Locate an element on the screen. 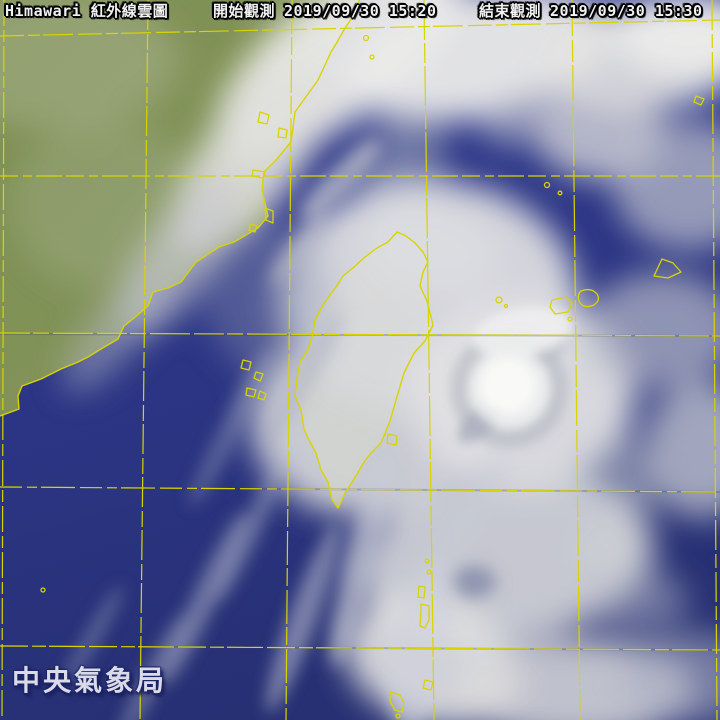  product-title-text: Himawari 紅外線雲圖 is located at coordinates (87, 11).